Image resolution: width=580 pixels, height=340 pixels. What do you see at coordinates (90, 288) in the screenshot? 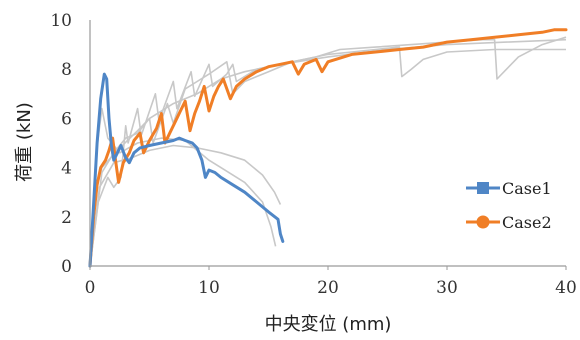
I see `x-tick-label: 0` at bounding box center [90, 288].